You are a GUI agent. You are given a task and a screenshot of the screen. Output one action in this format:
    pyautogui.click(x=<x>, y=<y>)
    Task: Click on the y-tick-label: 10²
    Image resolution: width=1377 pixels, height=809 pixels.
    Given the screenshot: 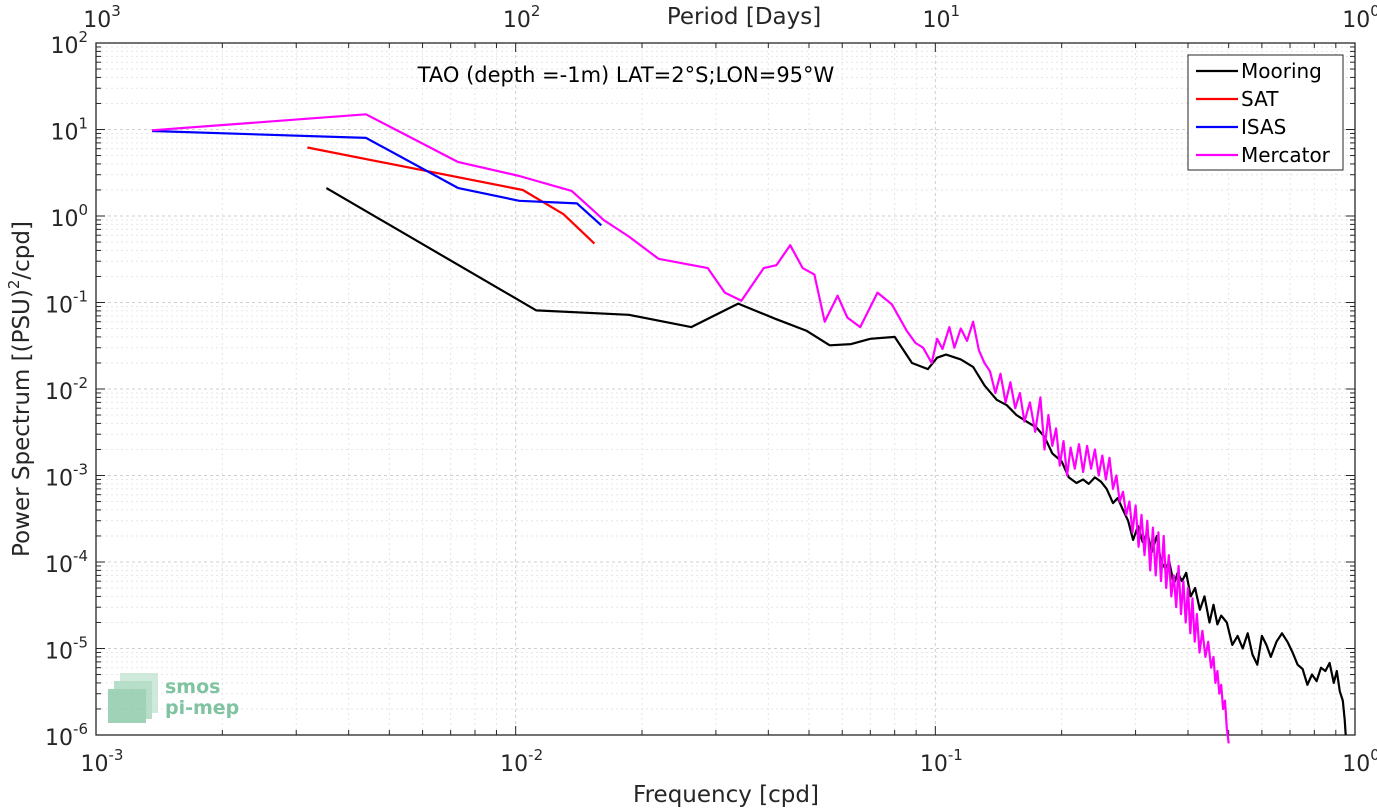 What is the action you would take?
    pyautogui.click(x=69, y=43)
    